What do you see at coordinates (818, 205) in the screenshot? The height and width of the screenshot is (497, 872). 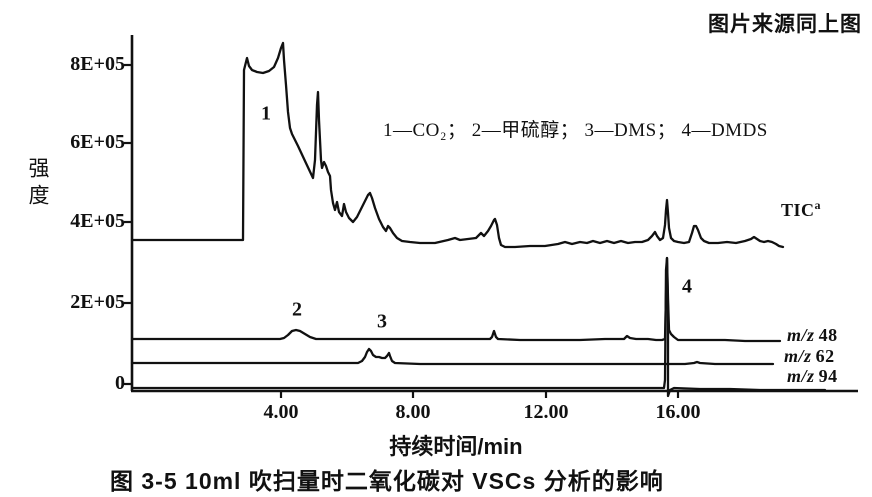 I see `tic-superscript: a` at bounding box center [818, 205].